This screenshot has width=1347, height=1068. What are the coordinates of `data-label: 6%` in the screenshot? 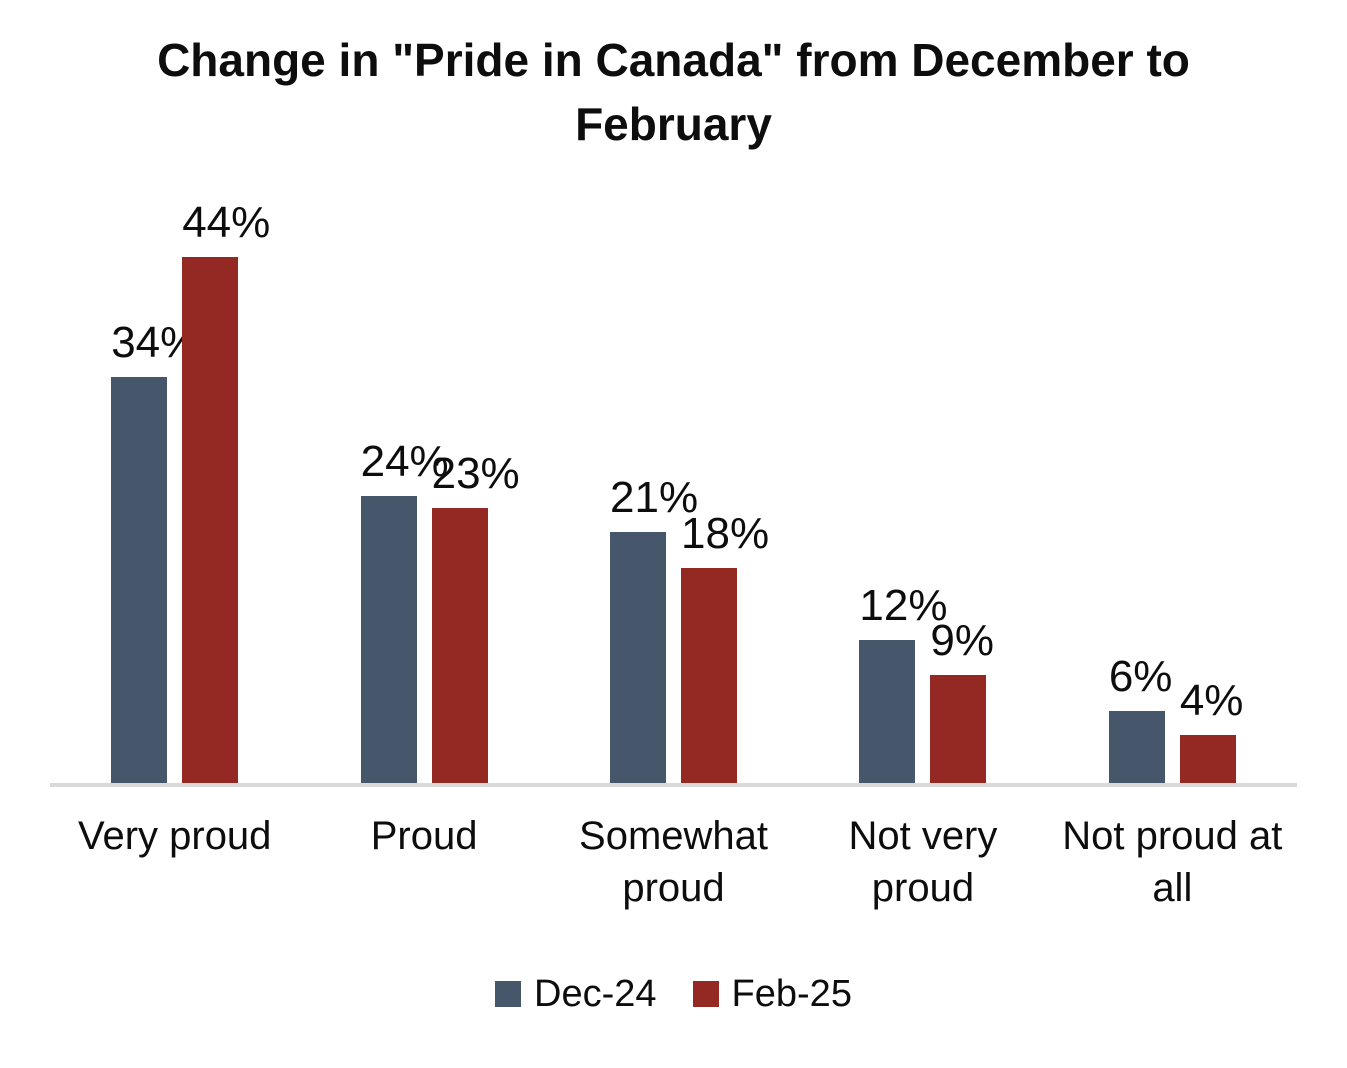 It's located at (1140, 676).